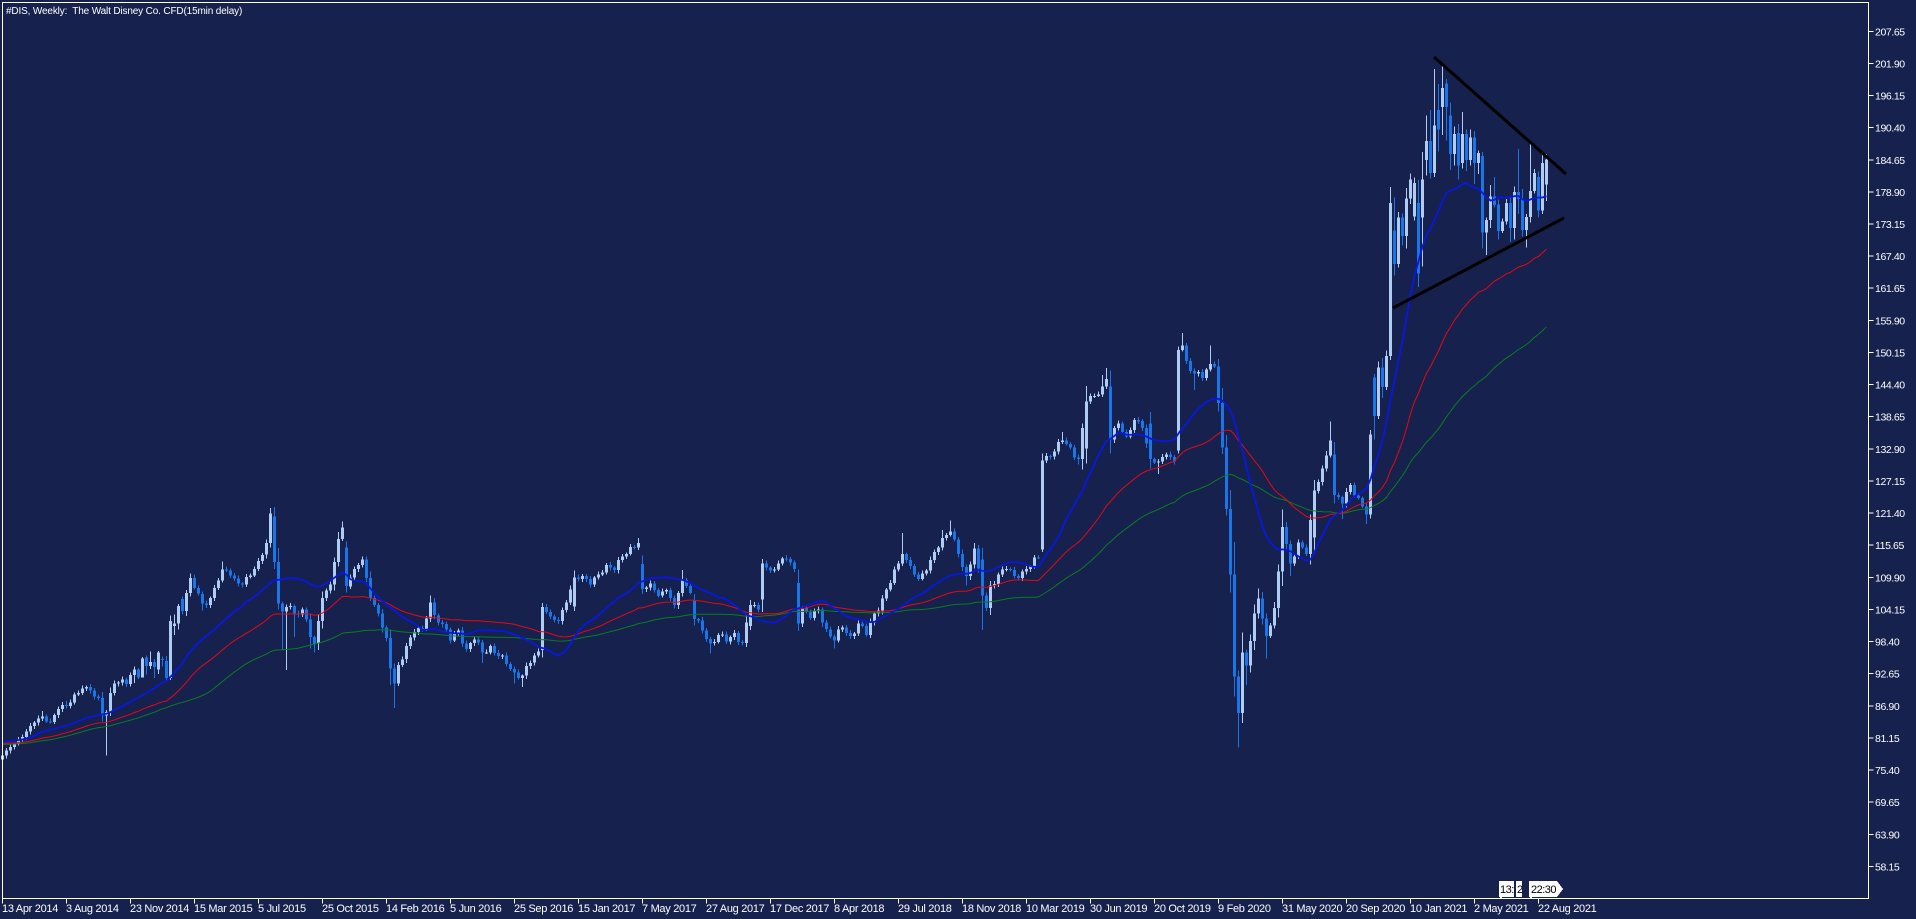 The image size is (1916, 919). I want to click on svg-text: 155.90, so click(1890, 321).